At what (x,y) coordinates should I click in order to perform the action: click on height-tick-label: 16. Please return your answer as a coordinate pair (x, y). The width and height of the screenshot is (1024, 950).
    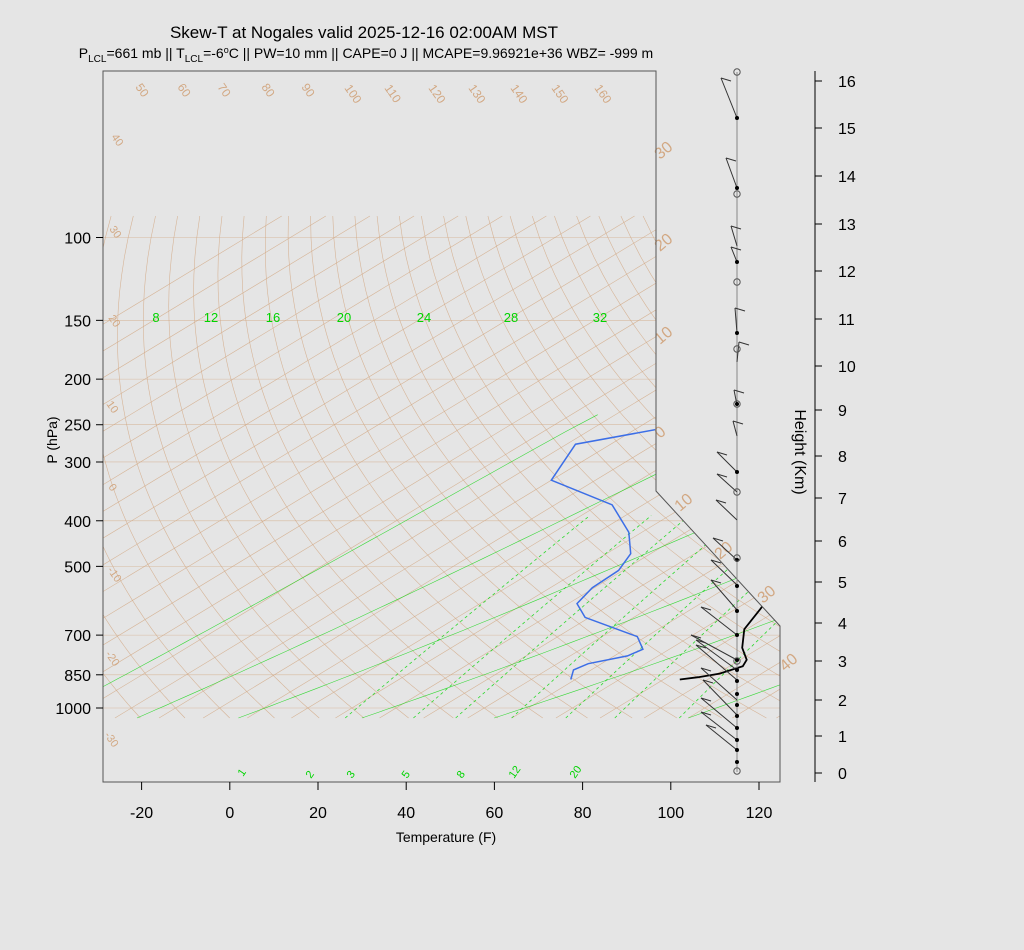
    Looking at the image, I should click on (847, 82).